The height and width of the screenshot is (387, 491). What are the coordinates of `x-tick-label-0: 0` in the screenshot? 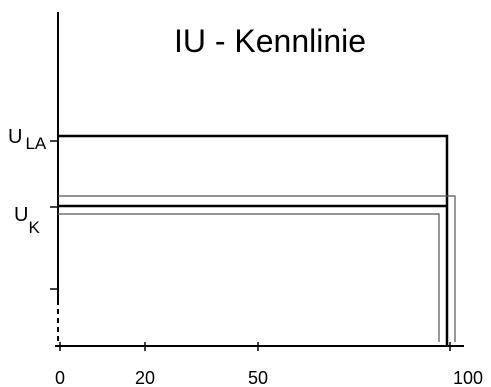 It's located at (60, 377).